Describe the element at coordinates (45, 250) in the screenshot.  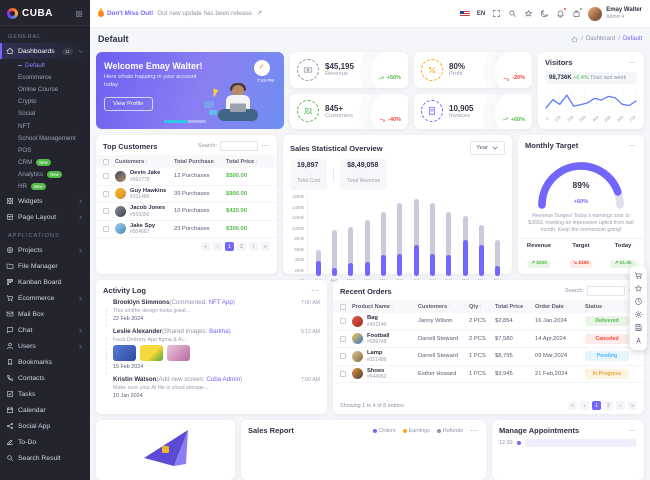
I see `sidebar-item-projects: Projects` at that location.